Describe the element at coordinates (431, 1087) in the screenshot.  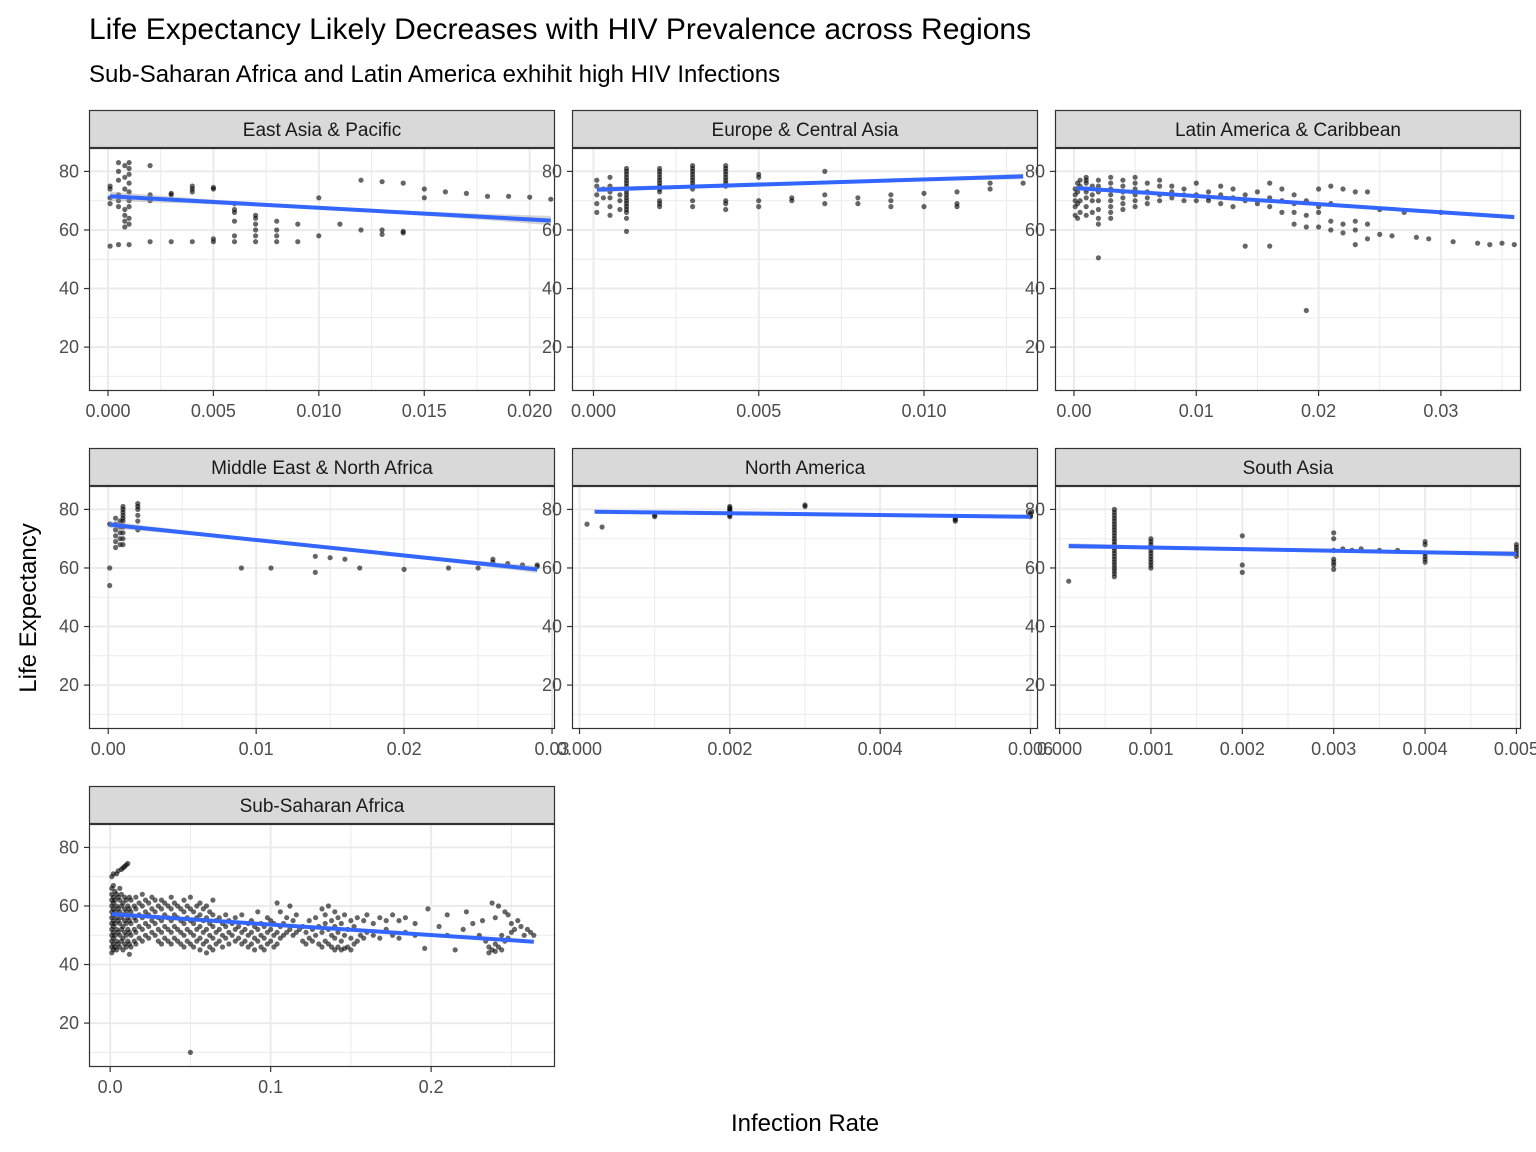
I see `x-tick-label: 0.2` at that location.